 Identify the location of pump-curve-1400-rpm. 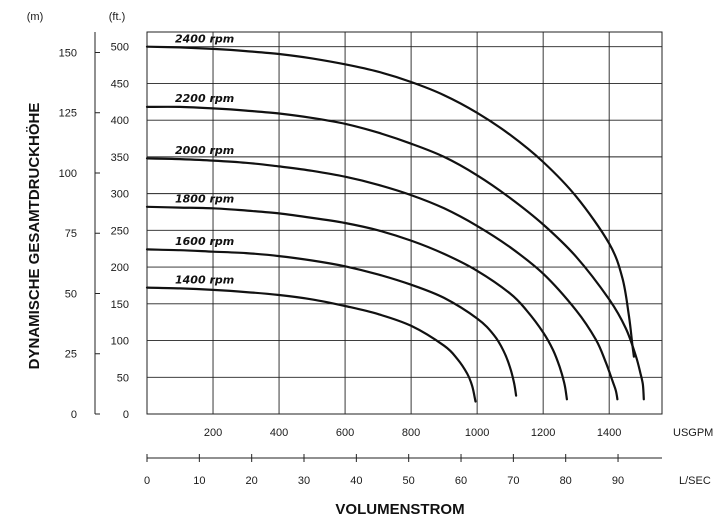
(311, 344).